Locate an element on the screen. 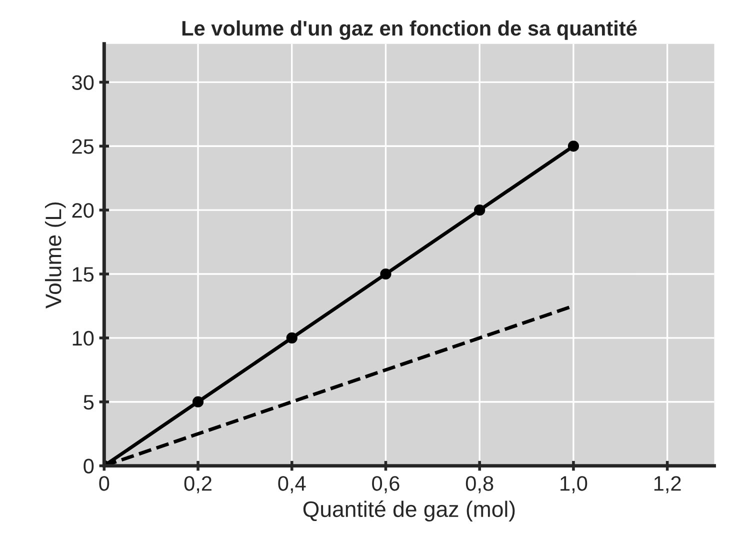  y-axis-title: Volume (L) is located at coordinates (55, 255).